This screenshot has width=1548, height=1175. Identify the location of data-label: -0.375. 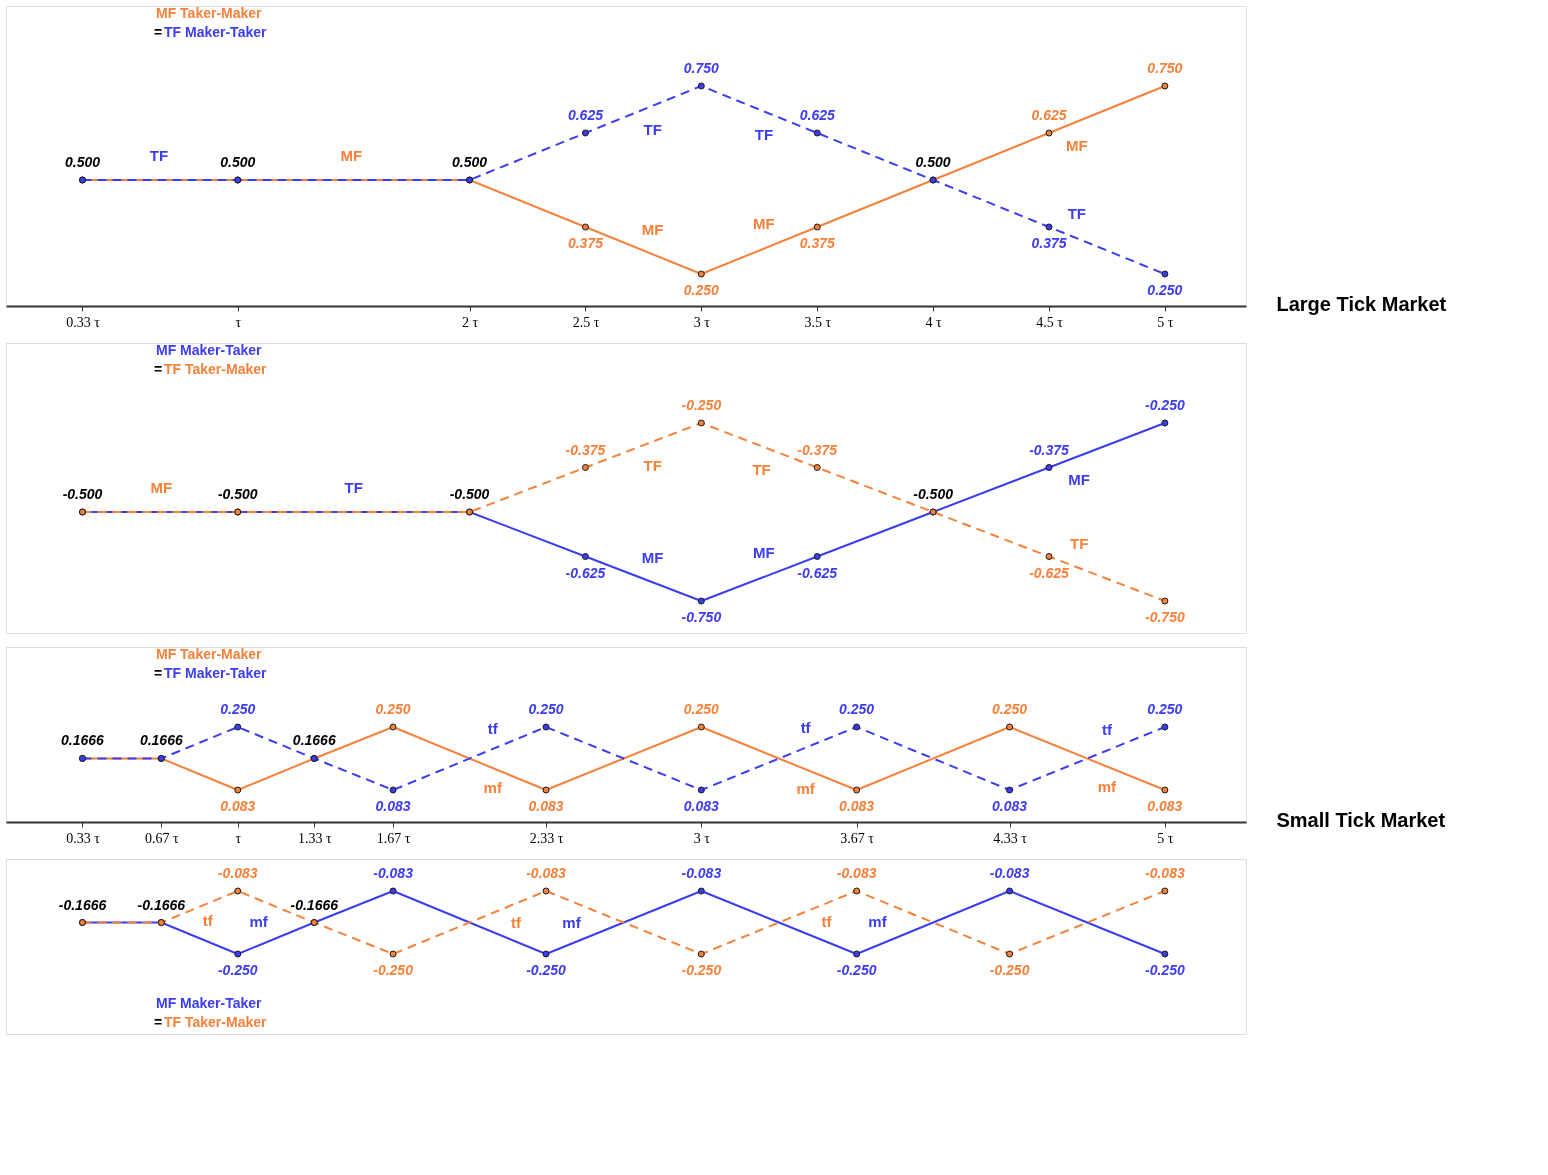
(817, 449).